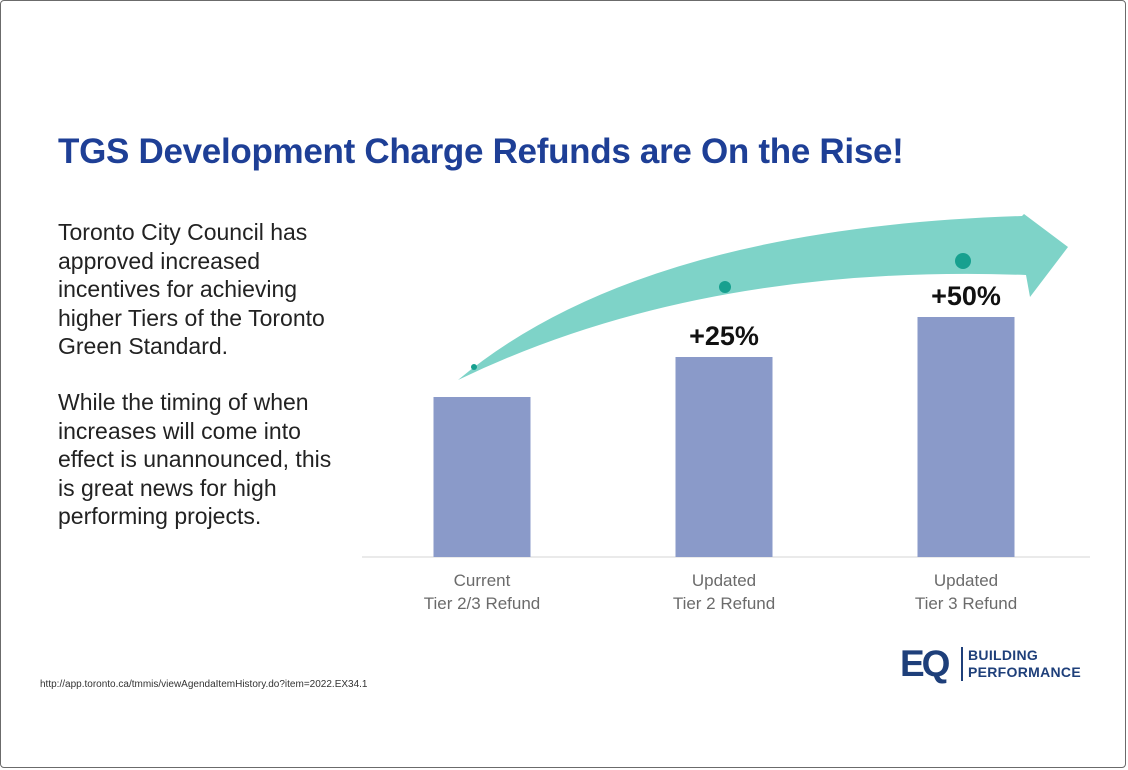 This screenshot has height=770, width=1128. I want to click on logo-mark: EQ, so click(925, 663).